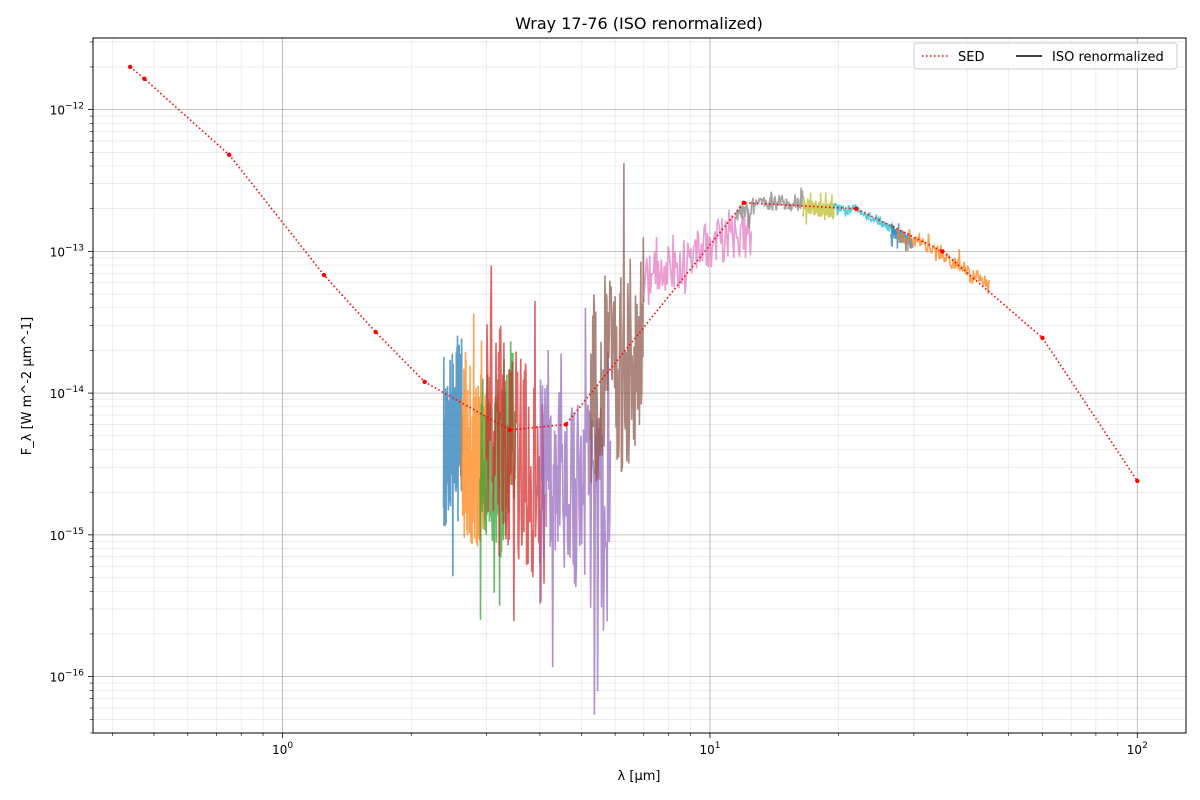 This screenshot has width=1200, height=800. What do you see at coordinates (67, 393) in the screenshot?
I see `y-tick-label: 10−14` at bounding box center [67, 393].